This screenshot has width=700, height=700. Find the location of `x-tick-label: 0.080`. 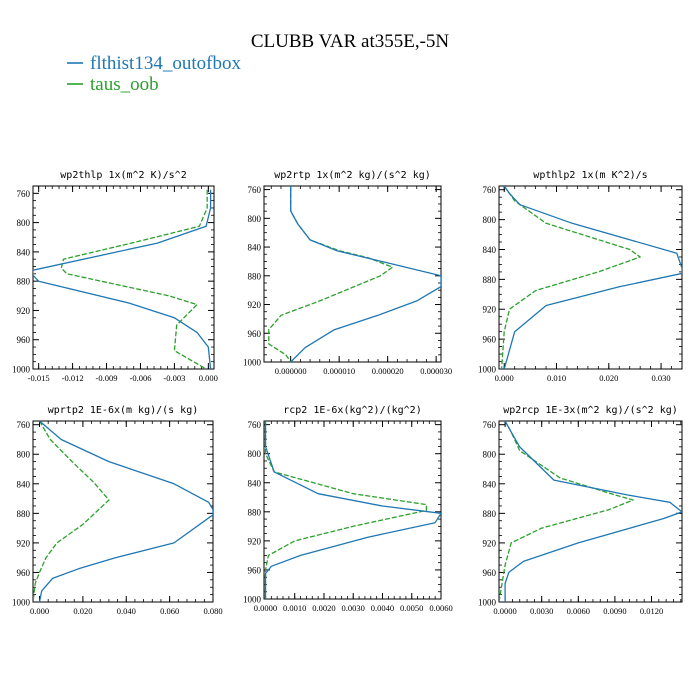

x-tick-label: 0.080 is located at coordinates (212, 611).